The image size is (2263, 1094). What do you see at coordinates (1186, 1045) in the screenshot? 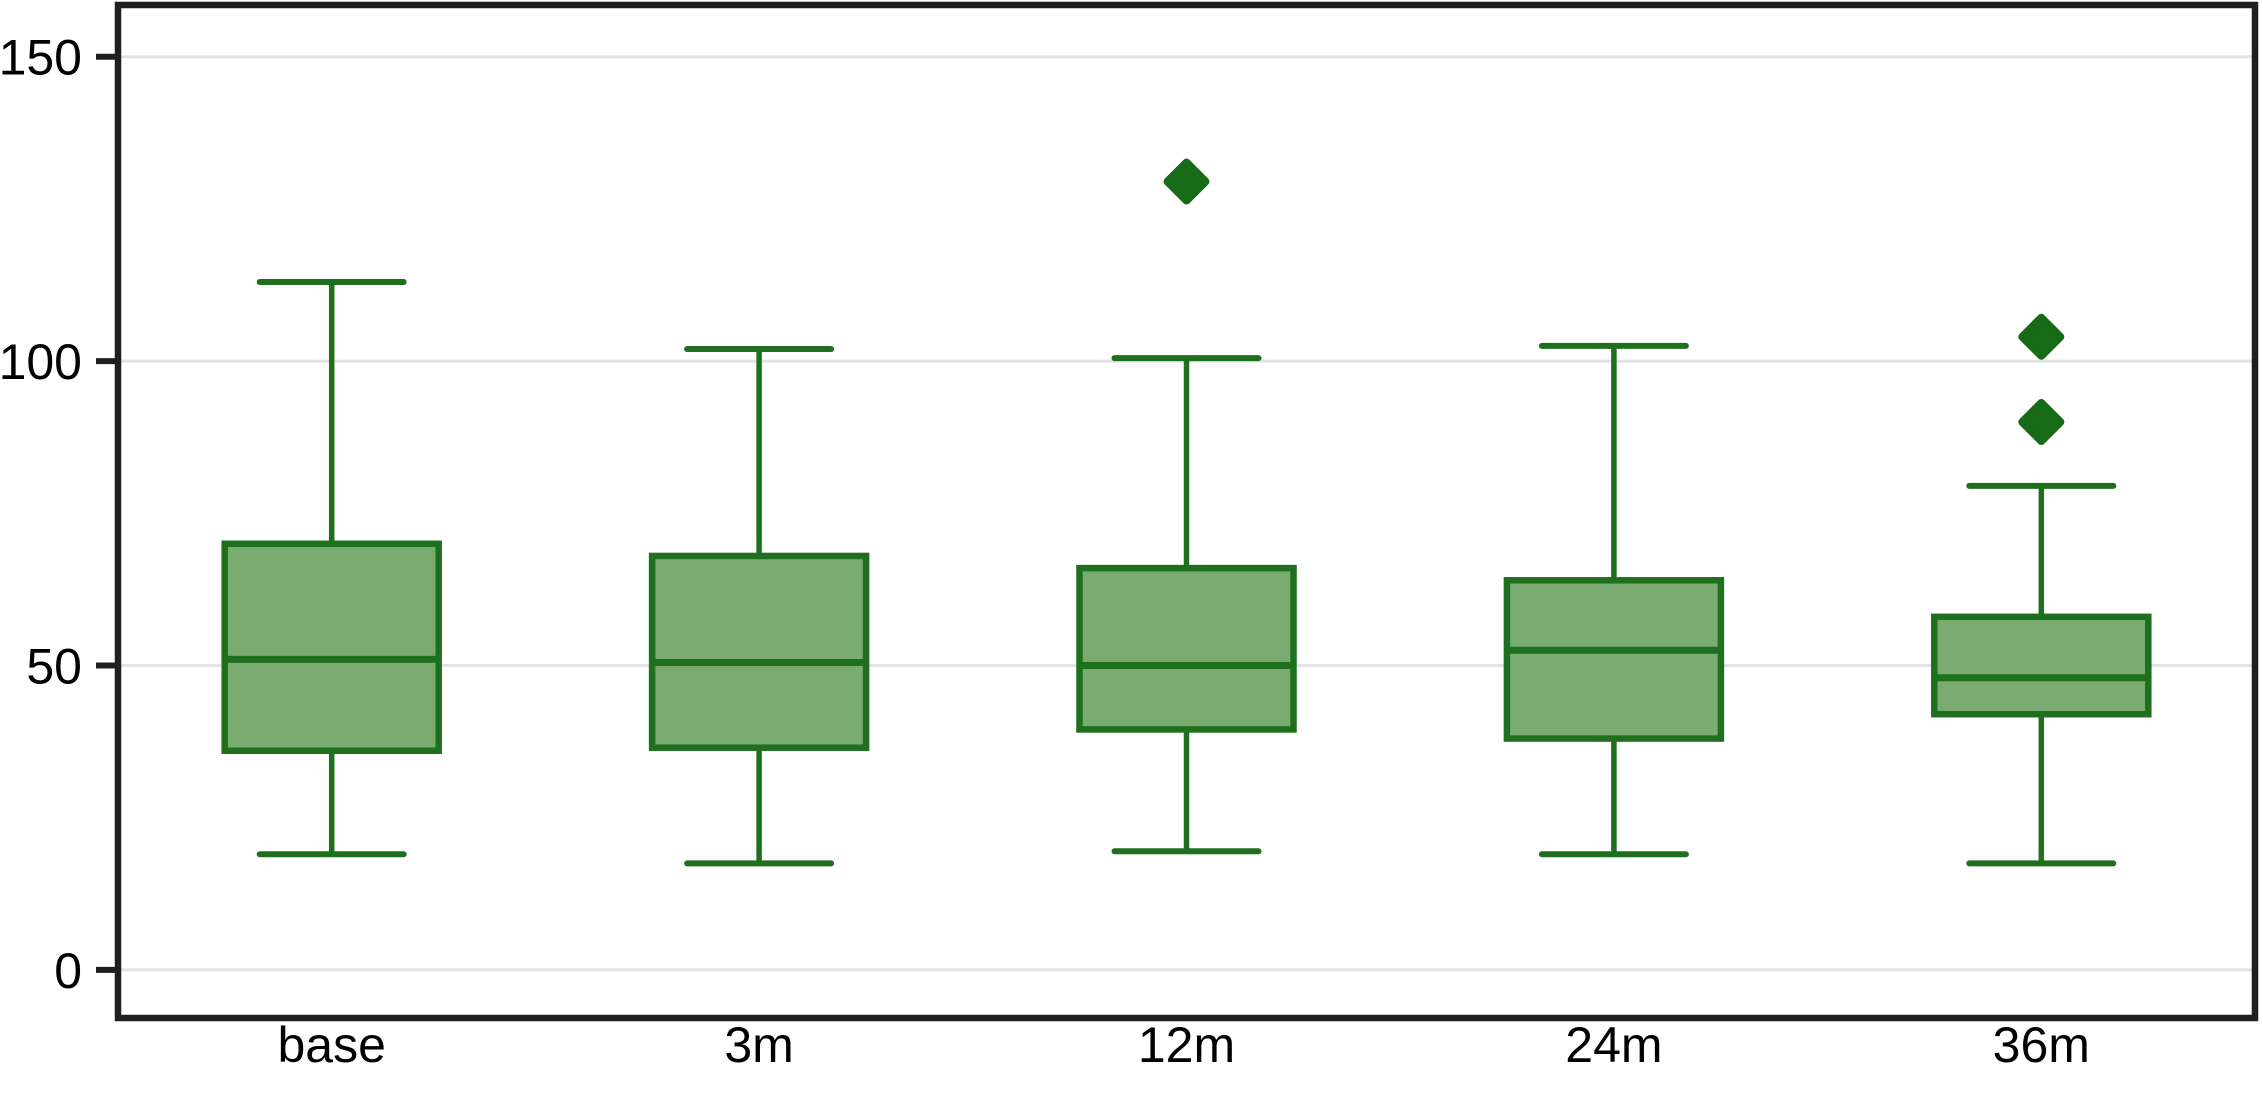
I see `x-tick-label-12m: 12m` at bounding box center [1186, 1045].